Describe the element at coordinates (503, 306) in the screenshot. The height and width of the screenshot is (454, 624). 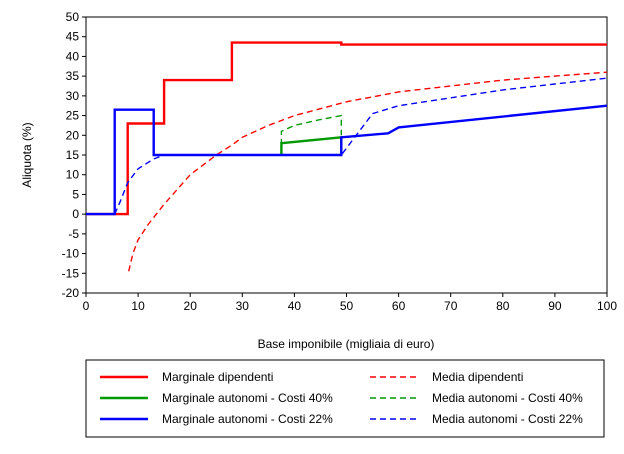
I see `x-tick-label: 80` at that location.